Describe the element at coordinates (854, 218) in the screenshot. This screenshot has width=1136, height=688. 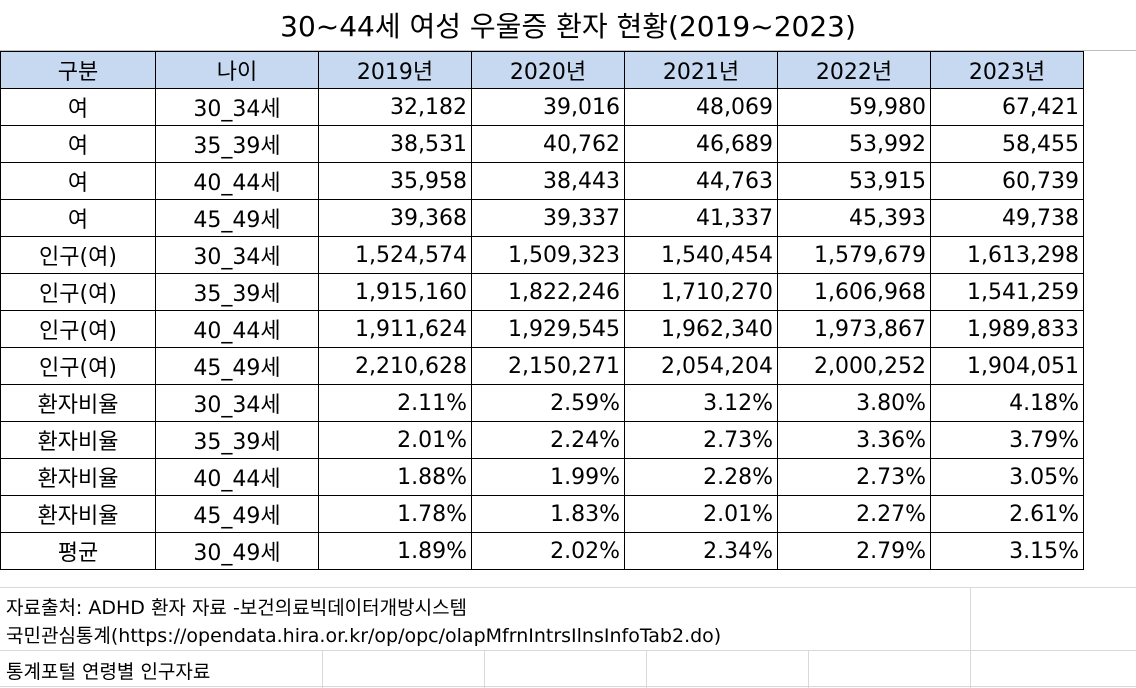
I see `value-cell: 45,393` at that location.